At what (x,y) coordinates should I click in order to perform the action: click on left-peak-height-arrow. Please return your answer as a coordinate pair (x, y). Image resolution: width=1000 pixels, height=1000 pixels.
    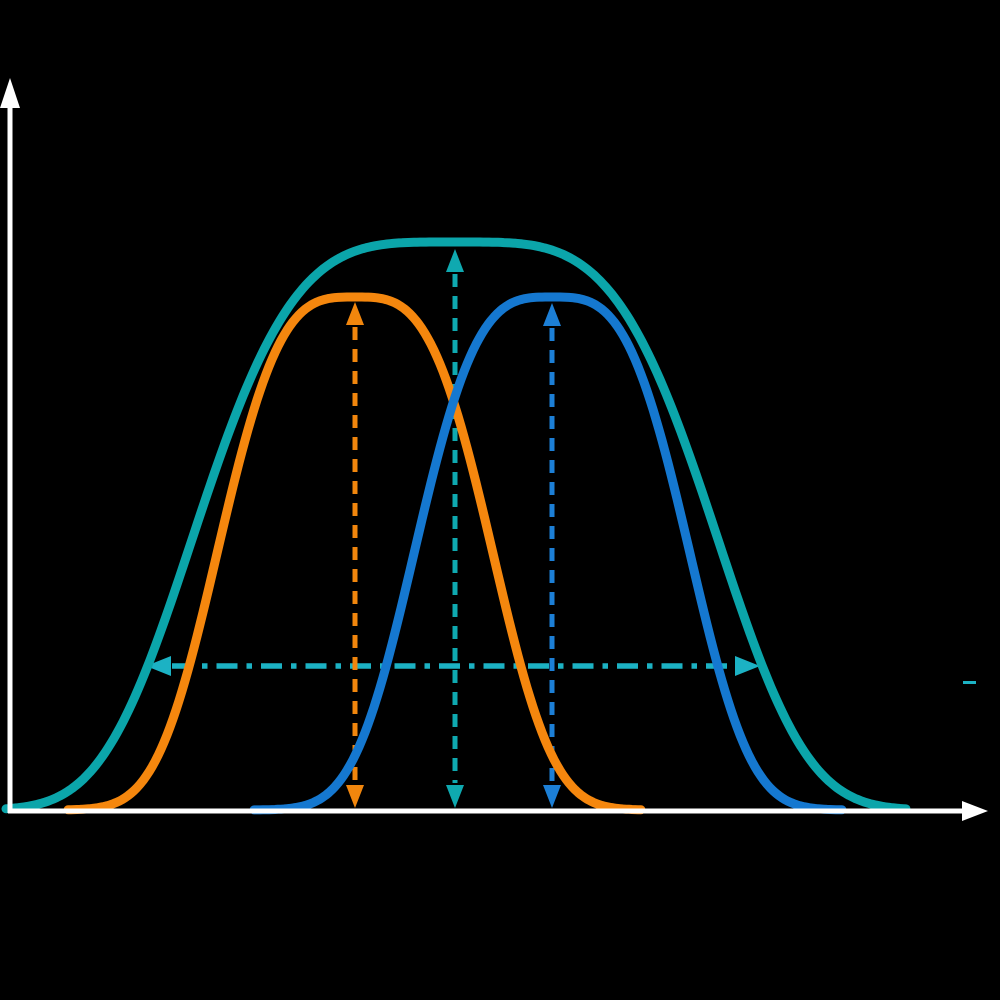
    Looking at the image, I should click on (355, 555).